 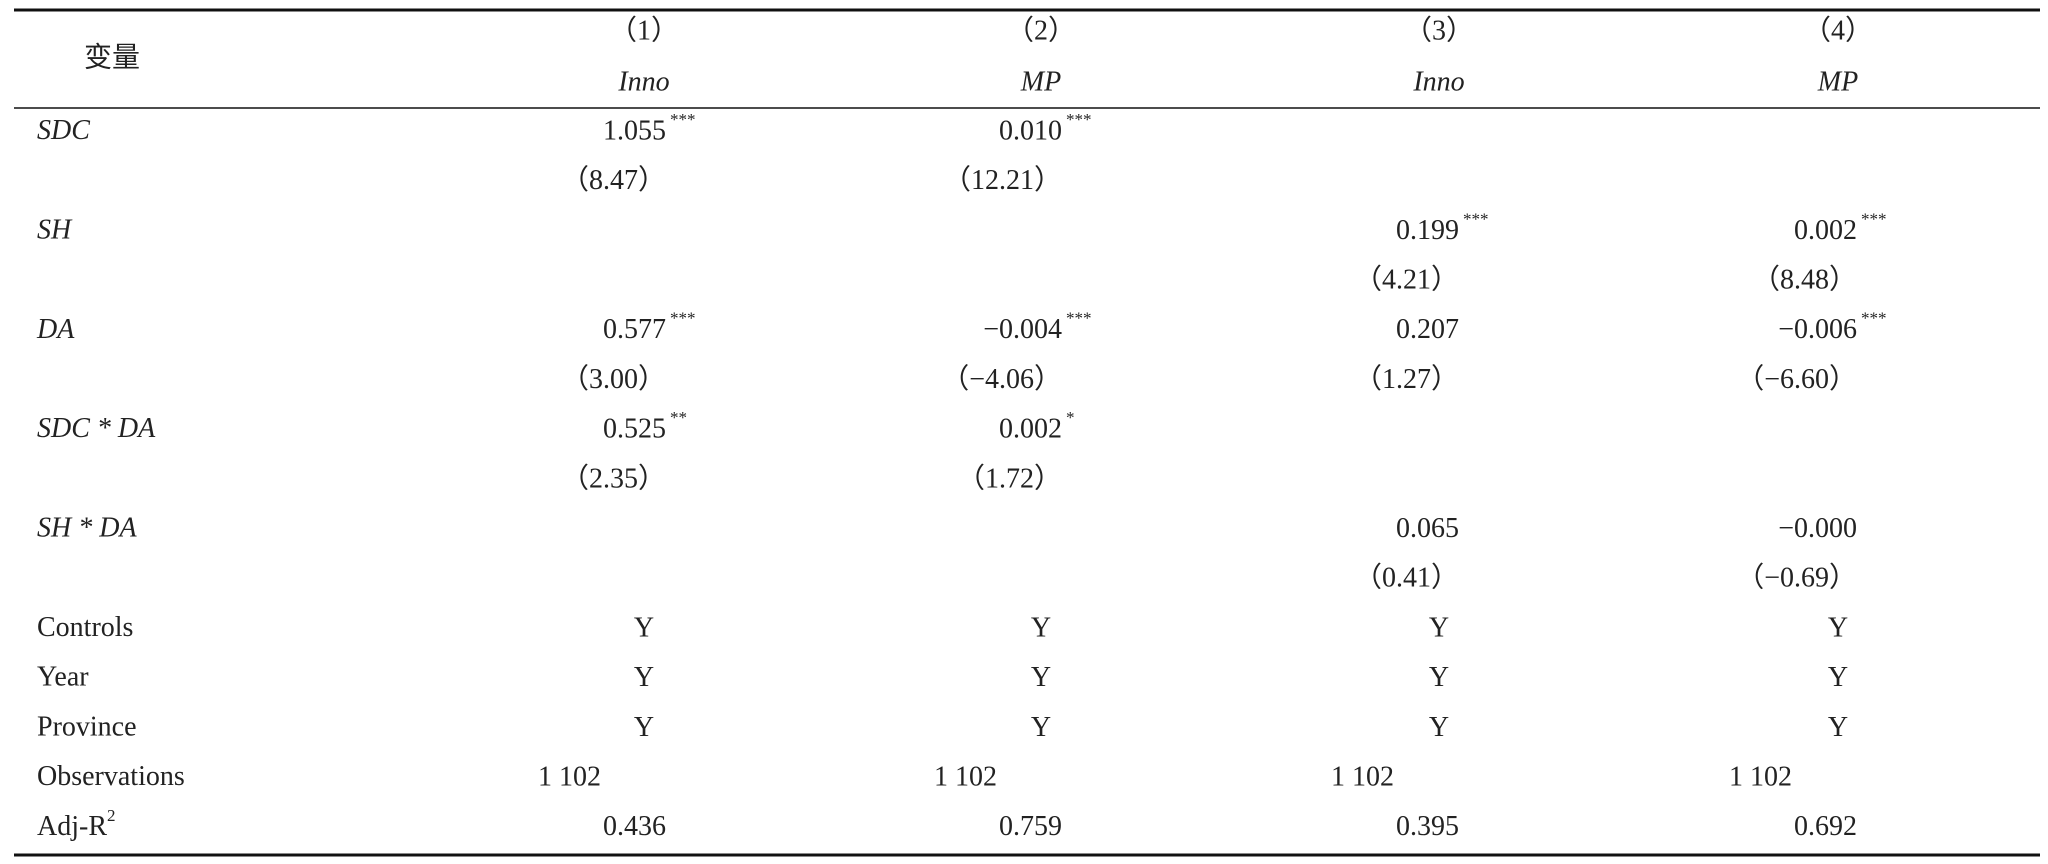 I want to click on row-label-text: Year, so click(x=63, y=677).